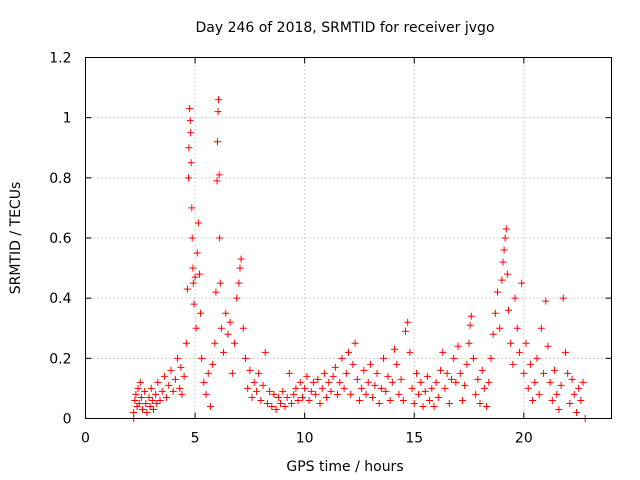 This screenshot has height=480, width=640. I want to click on y-tick-label: 1.2, so click(60, 59).